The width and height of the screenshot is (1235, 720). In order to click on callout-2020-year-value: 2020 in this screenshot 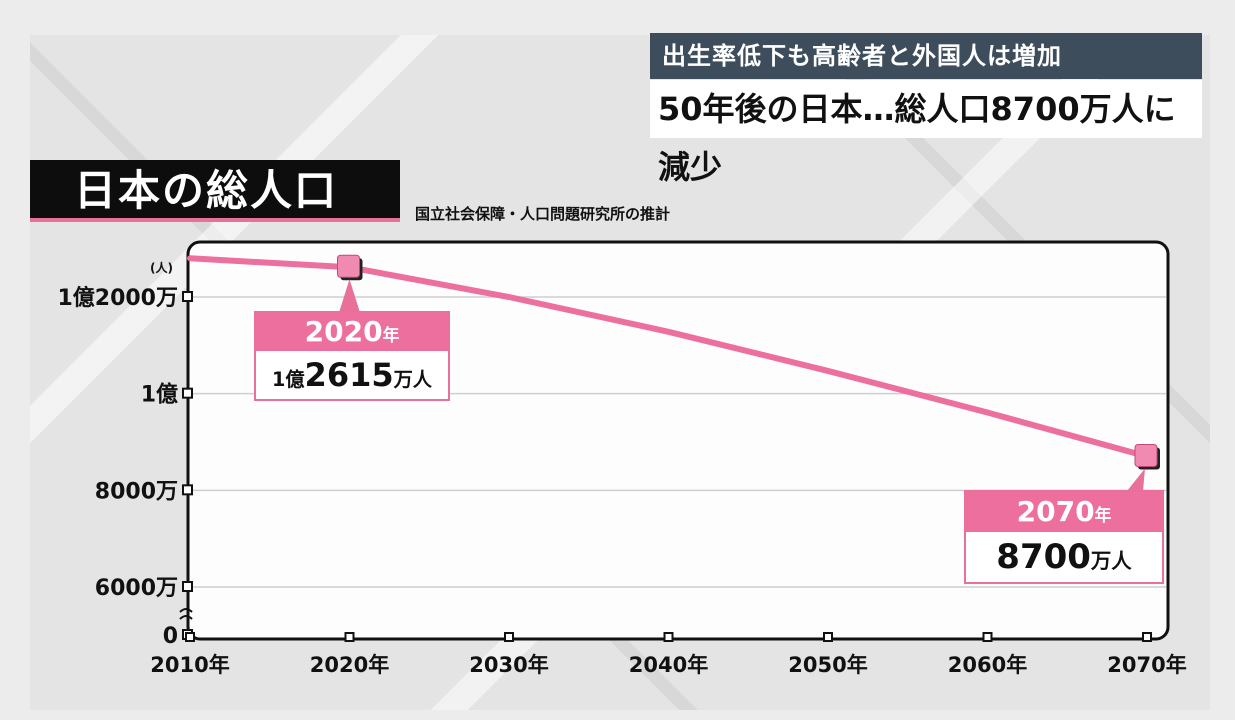, I will do `click(343, 331)`.